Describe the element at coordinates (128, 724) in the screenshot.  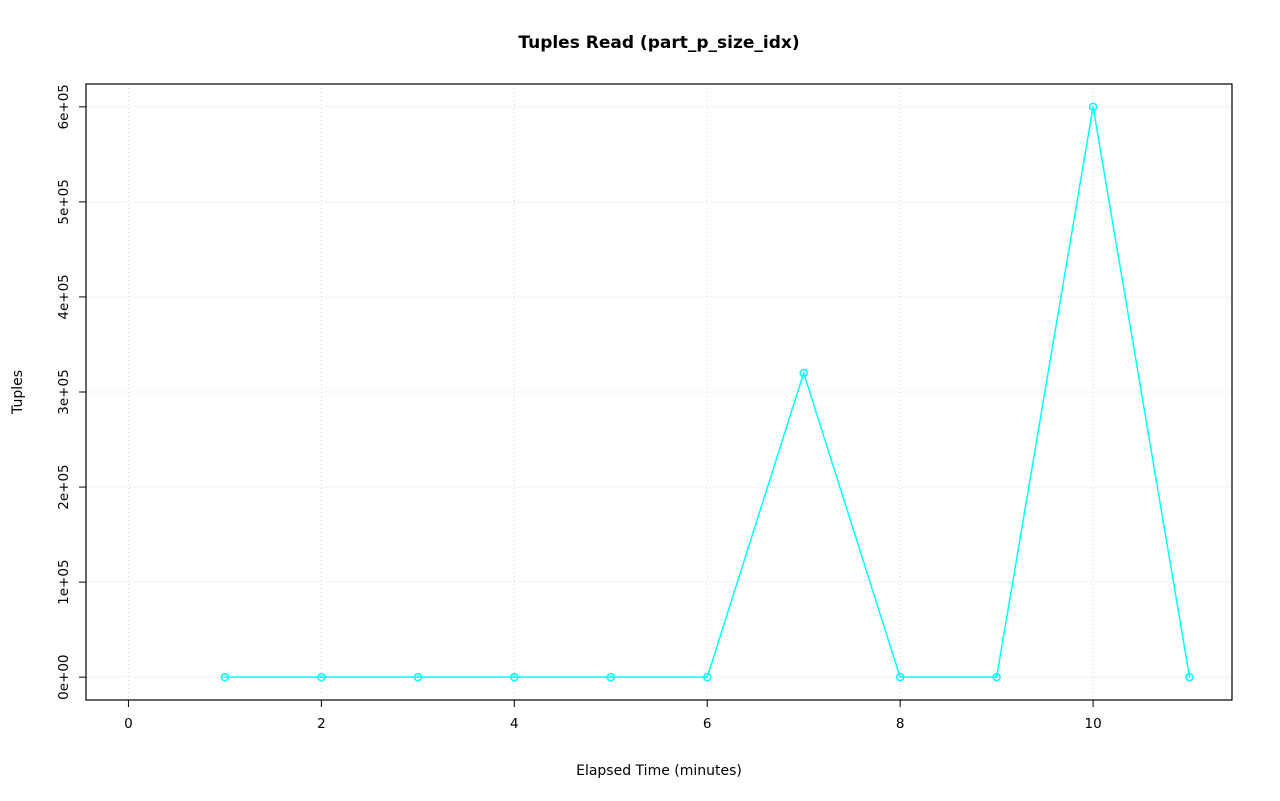
I see `x-tick-label: 0` at that location.